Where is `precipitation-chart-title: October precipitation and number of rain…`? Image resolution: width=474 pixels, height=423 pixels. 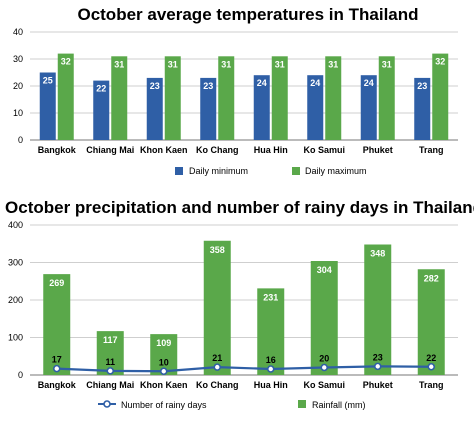
precipitation-chart-title: October precipitation and number of rain… is located at coordinates (239, 207).